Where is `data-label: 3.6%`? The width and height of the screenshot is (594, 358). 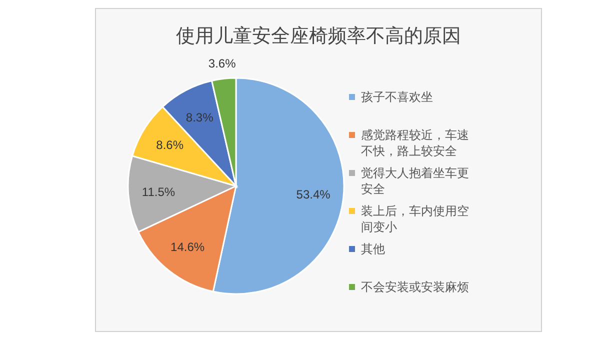 data-label: 3.6% is located at coordinates (222, 63).